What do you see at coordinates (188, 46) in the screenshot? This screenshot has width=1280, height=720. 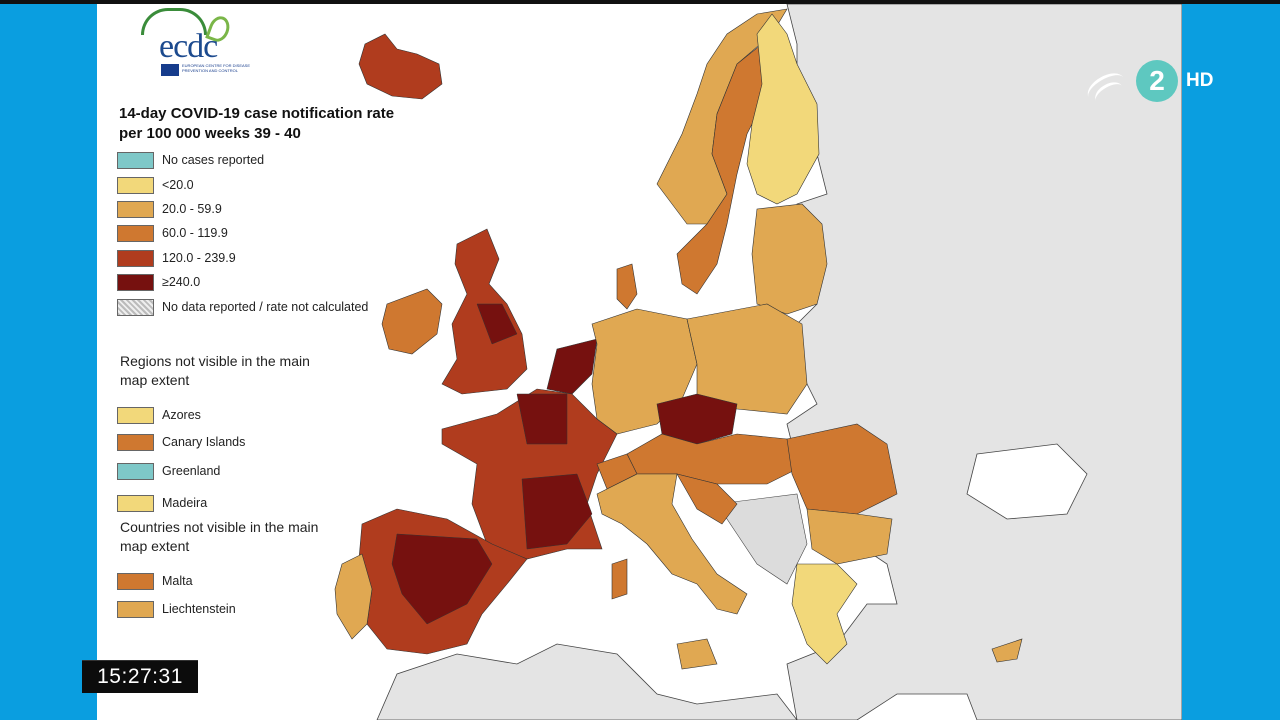 I see `logo-wordmark: ecdc` at bounding box center [188, 46].